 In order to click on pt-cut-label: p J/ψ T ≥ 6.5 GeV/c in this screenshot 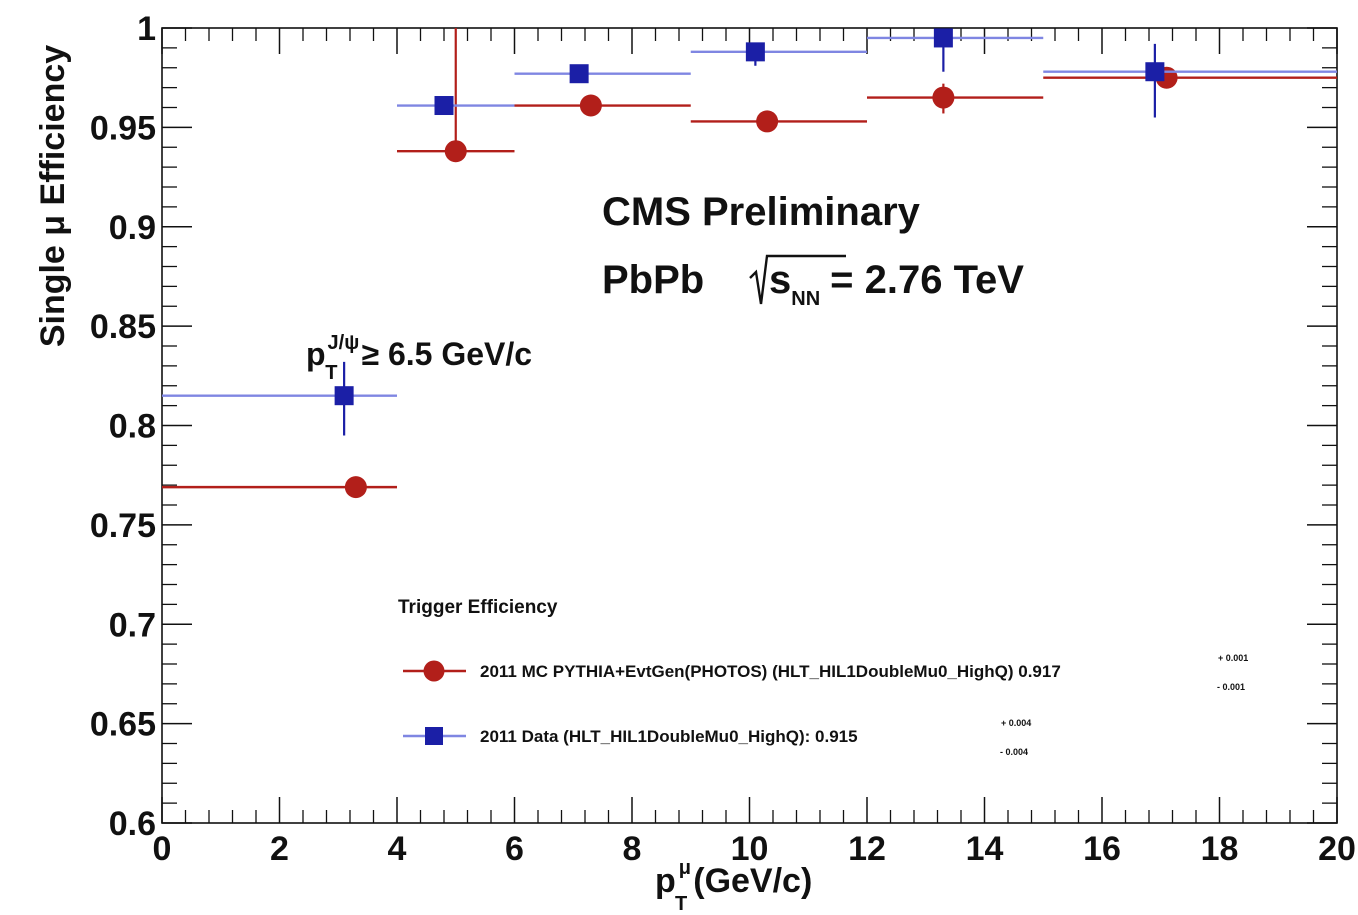, I will do `click(419, 358)`.